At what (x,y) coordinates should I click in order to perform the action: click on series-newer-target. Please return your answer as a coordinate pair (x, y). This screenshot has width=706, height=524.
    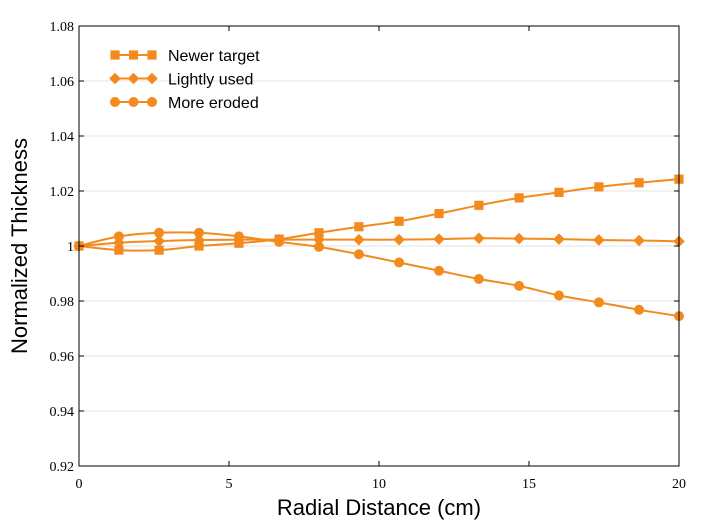
    Looking at the image, I should click on (379, 214).